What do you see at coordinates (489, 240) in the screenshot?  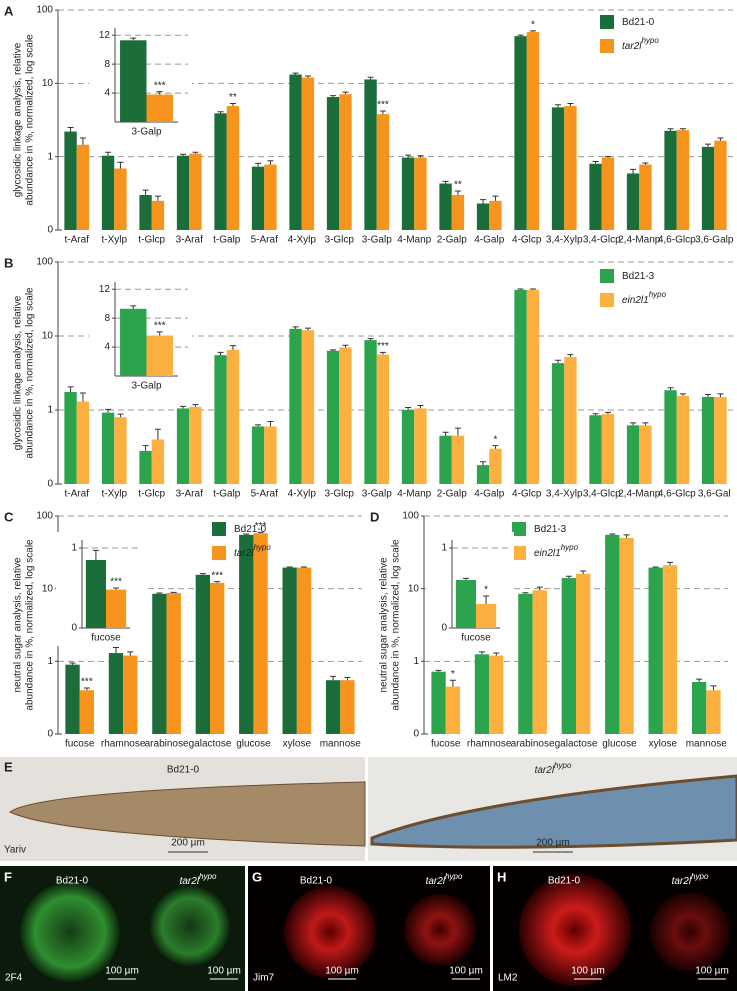 I see `x-tick-label: 4-Galp` at bounding box center [489, 240].